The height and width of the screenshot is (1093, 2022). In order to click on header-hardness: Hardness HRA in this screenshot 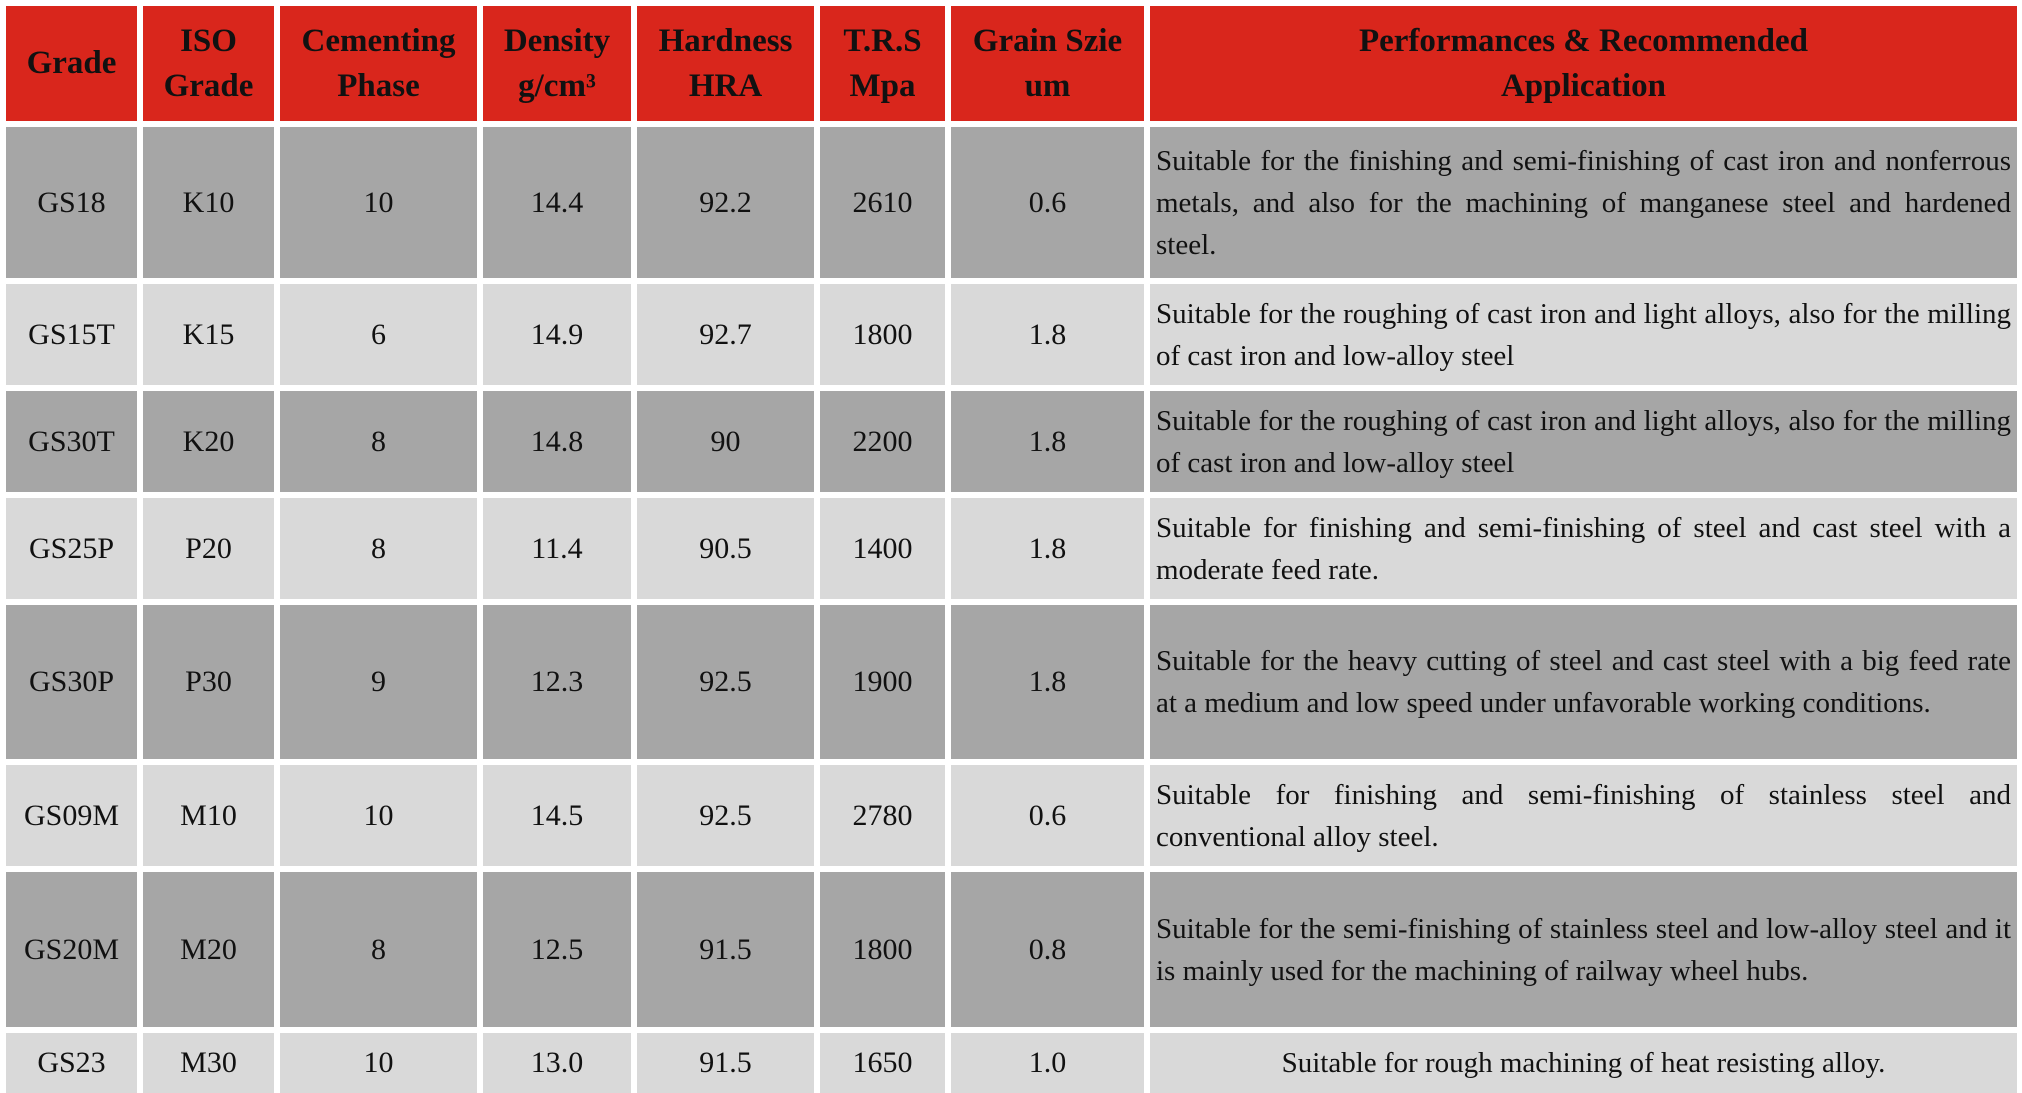, I will do `click(725, 63)`.